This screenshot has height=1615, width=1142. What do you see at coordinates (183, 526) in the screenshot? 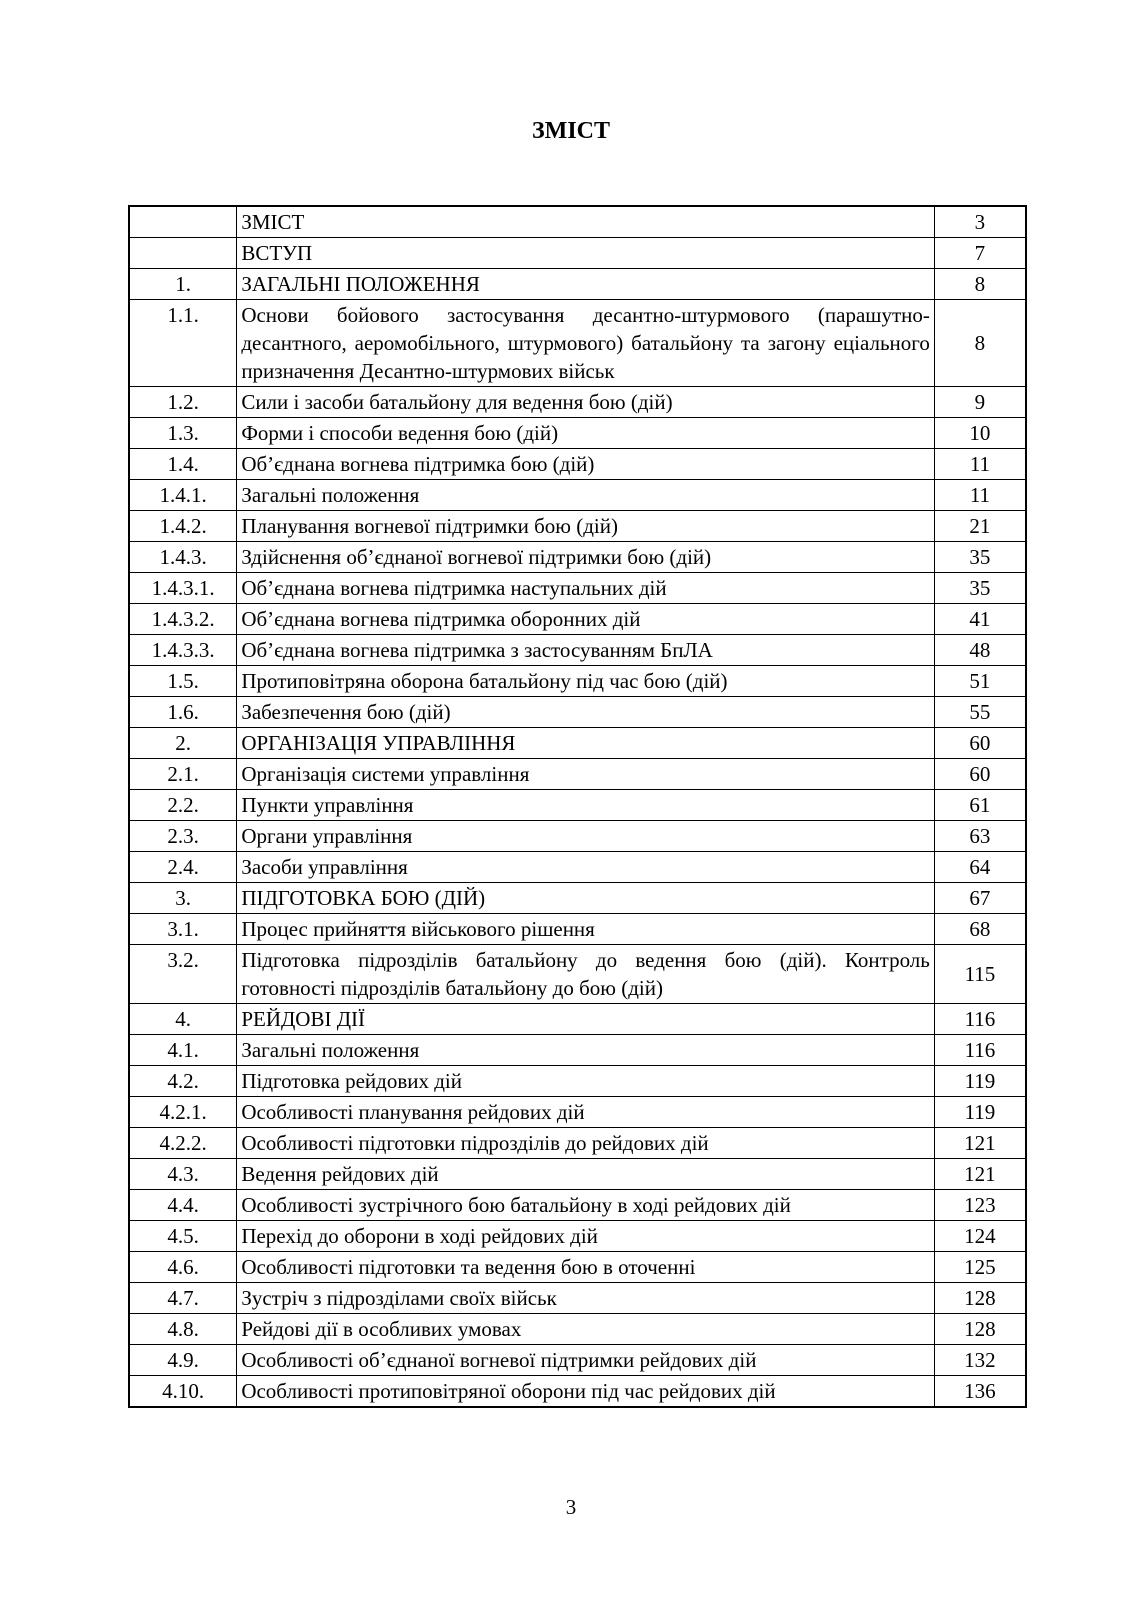
I see `toc-row-number: 1.4.2.` at bounding box center [183, 526].